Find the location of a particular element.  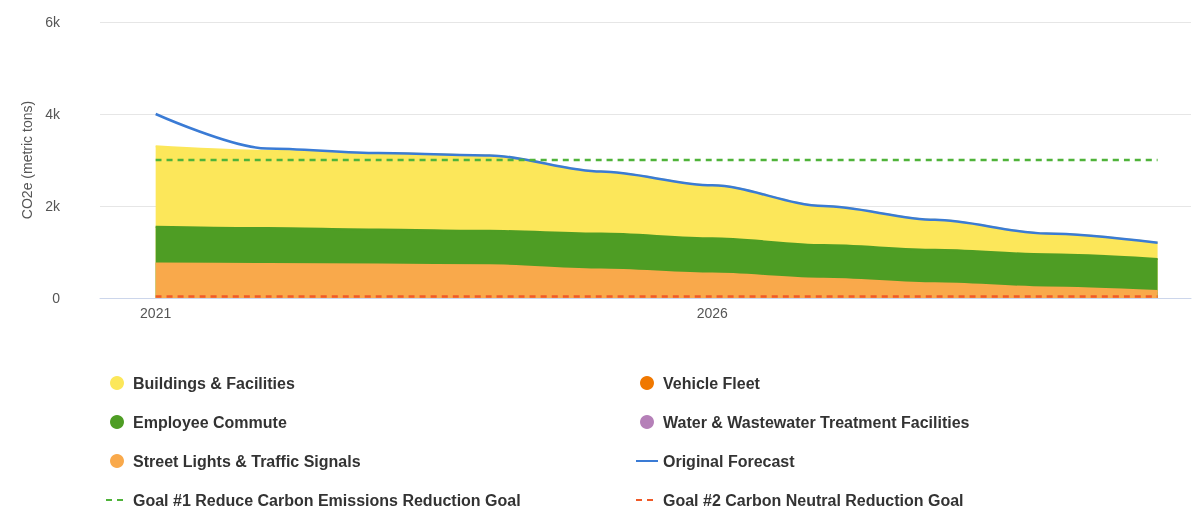

y-axis-title: CO2e (metric tons) is located at coordinates (27, 160).